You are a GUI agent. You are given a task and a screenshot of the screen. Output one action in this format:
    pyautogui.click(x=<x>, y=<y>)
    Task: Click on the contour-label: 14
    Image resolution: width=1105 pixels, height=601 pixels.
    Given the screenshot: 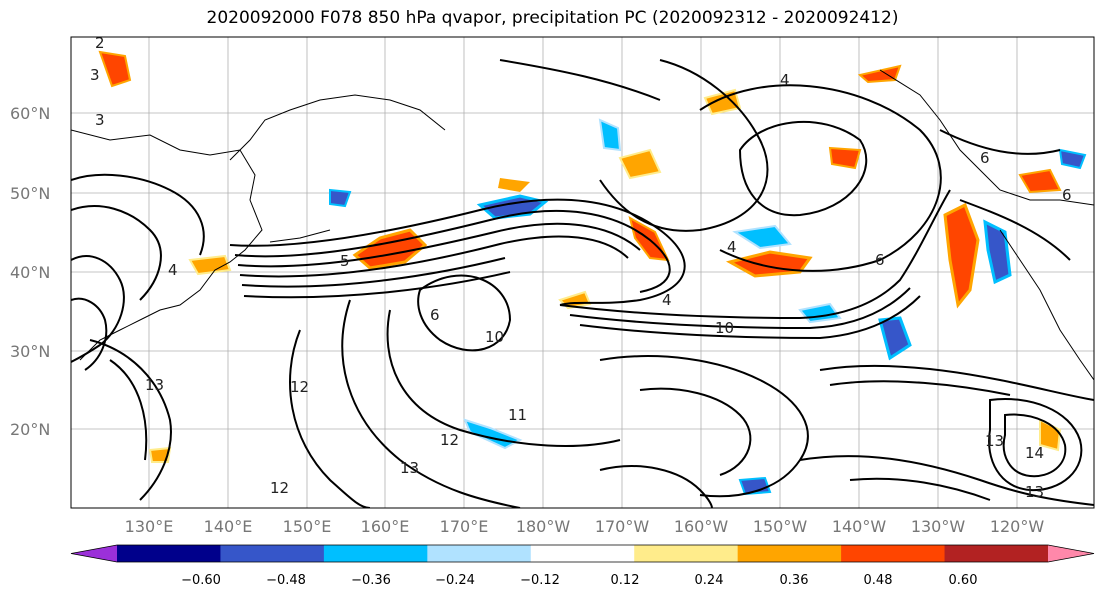 What is the action you would take?
    pyautogui.click(x=1034, y=453)
    